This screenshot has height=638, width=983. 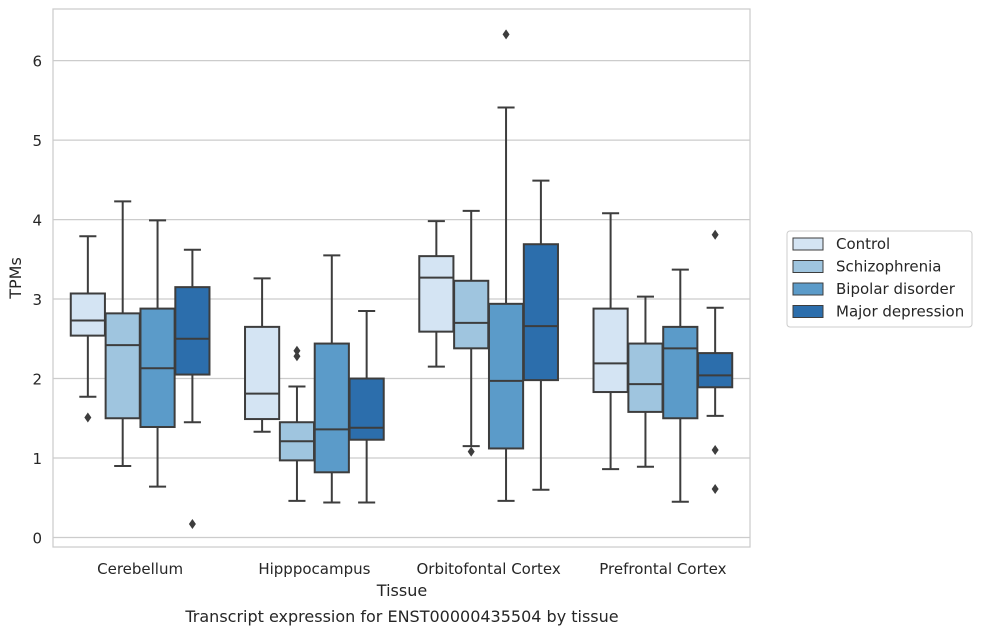 What do you see at coordinates (863, 244) in the screenshot?
I see `legend-label: Control` at bounding box center [863, 244].